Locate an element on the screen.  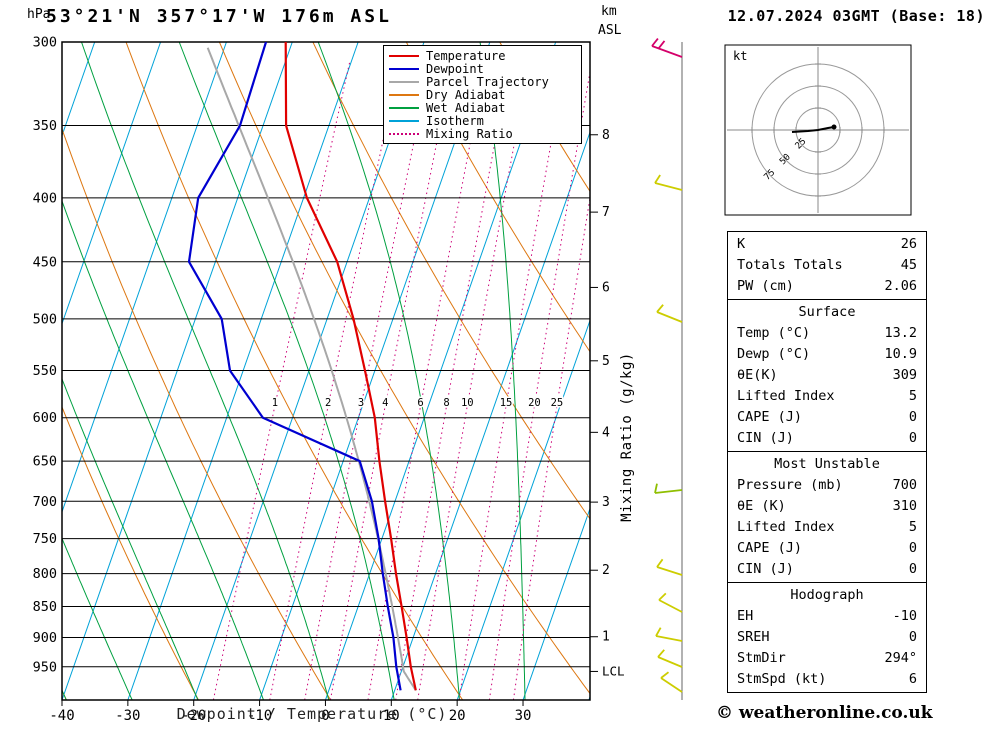
metric-label: K is located at coordinates (741, 244).